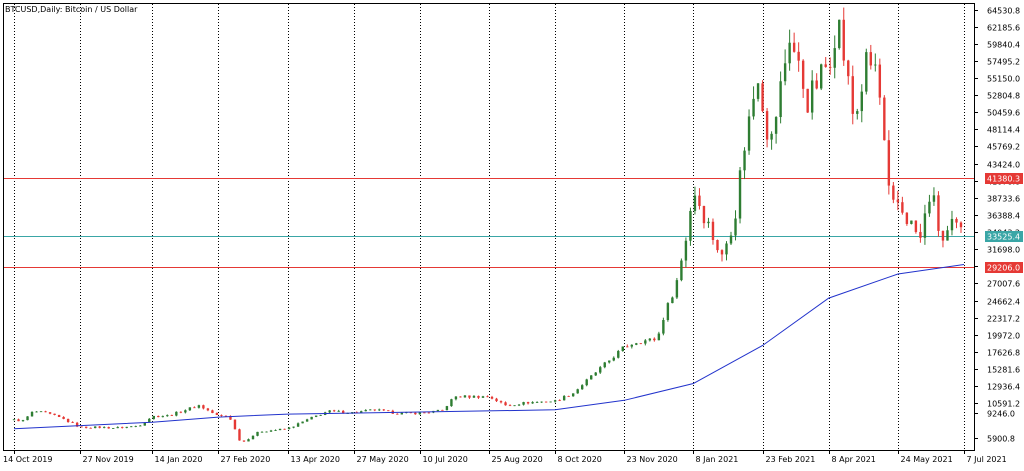  I want to click on x-tick-label: 14 Oct 2019, so click(27, 459).